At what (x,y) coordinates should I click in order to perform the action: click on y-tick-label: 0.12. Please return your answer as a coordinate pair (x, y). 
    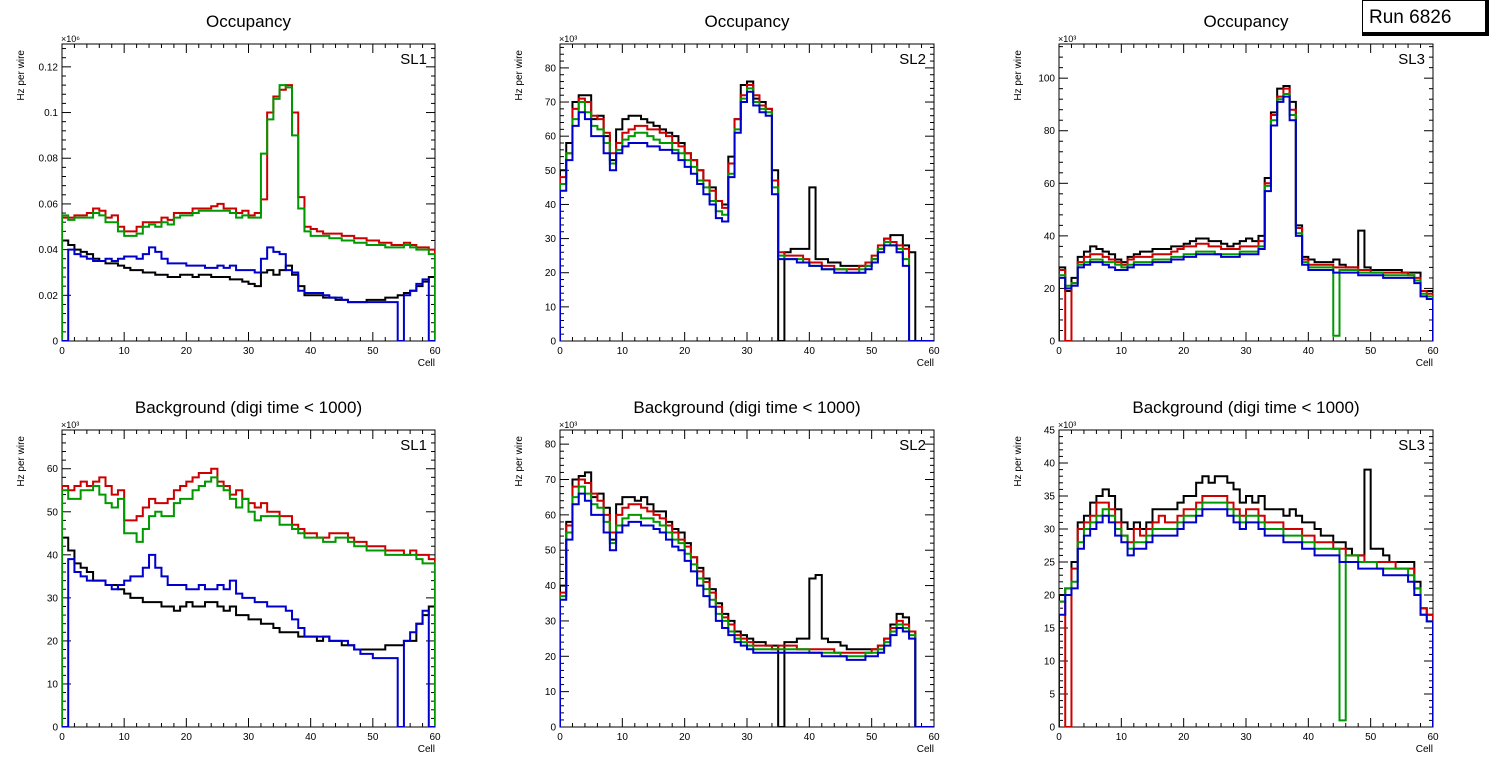
    Looking at the image, I should click on (49, 67).